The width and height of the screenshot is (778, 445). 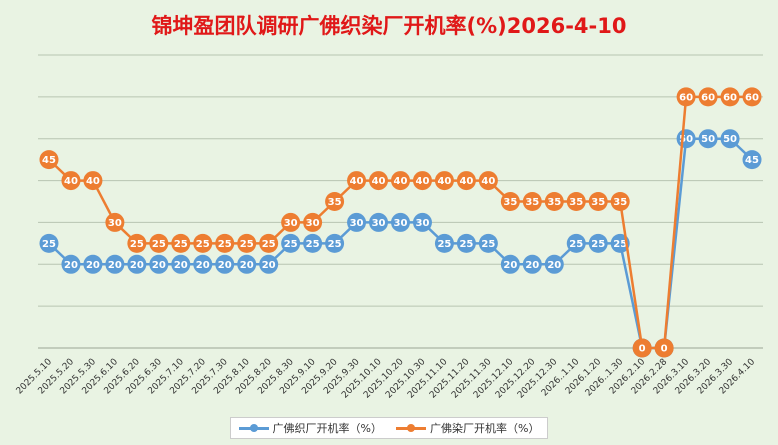 I want to click on legend-swatch-dyeing, so click(x=411, y=428).